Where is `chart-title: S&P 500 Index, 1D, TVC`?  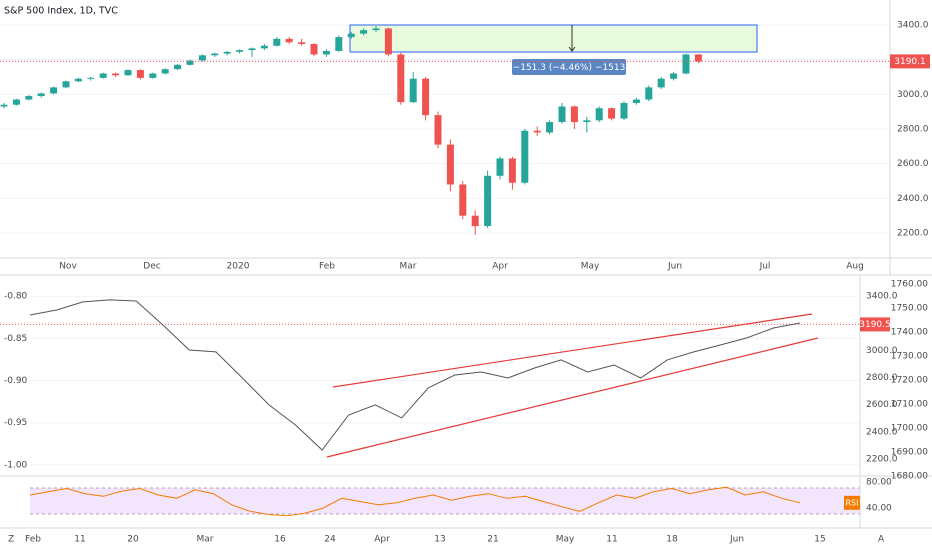
chart-title: S&P 500 Index, 1D, TVC is located at coordinates (61, 11).